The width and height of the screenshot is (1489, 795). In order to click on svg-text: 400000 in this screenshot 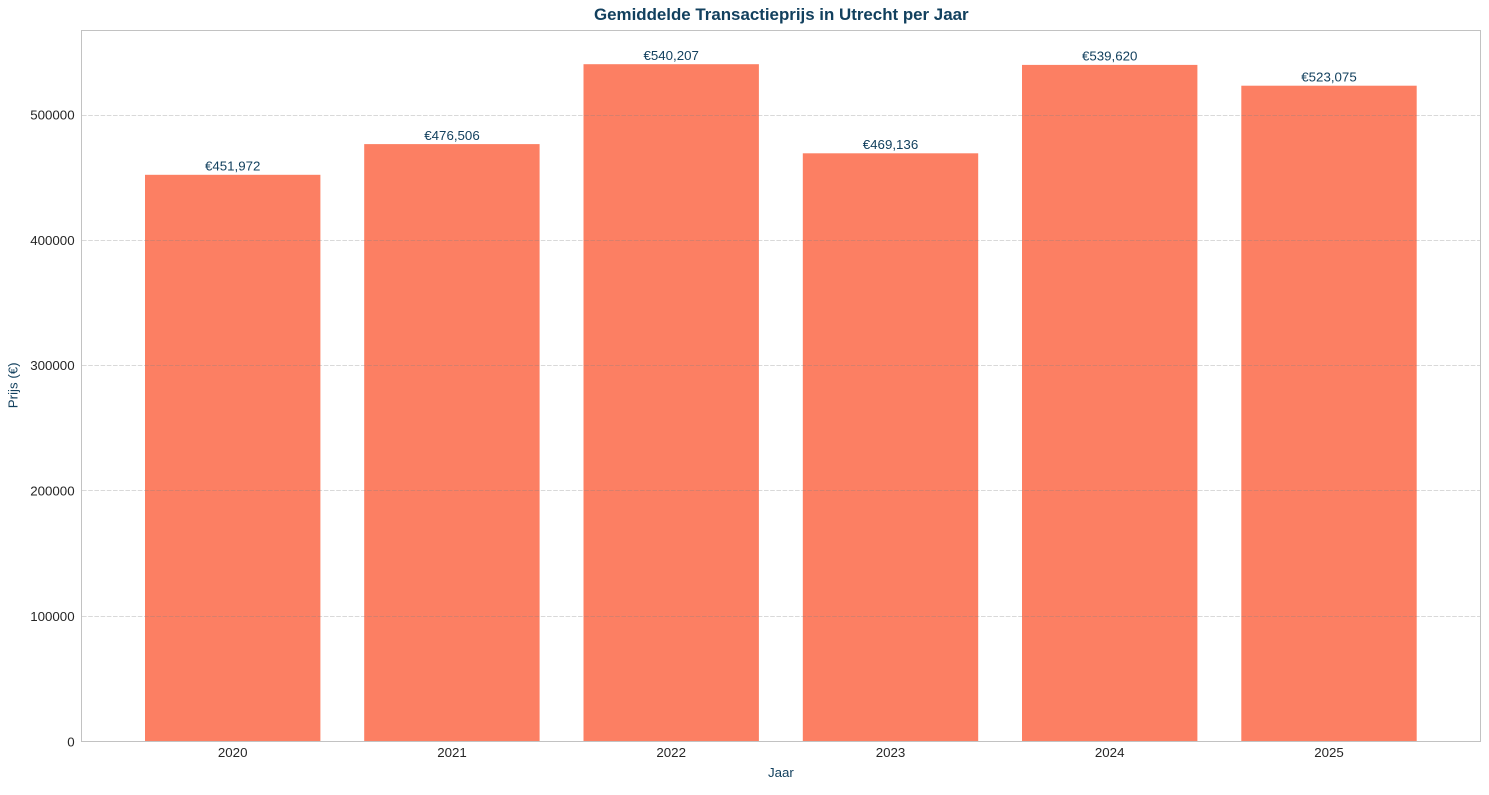, I will do `click(52, 240)`.